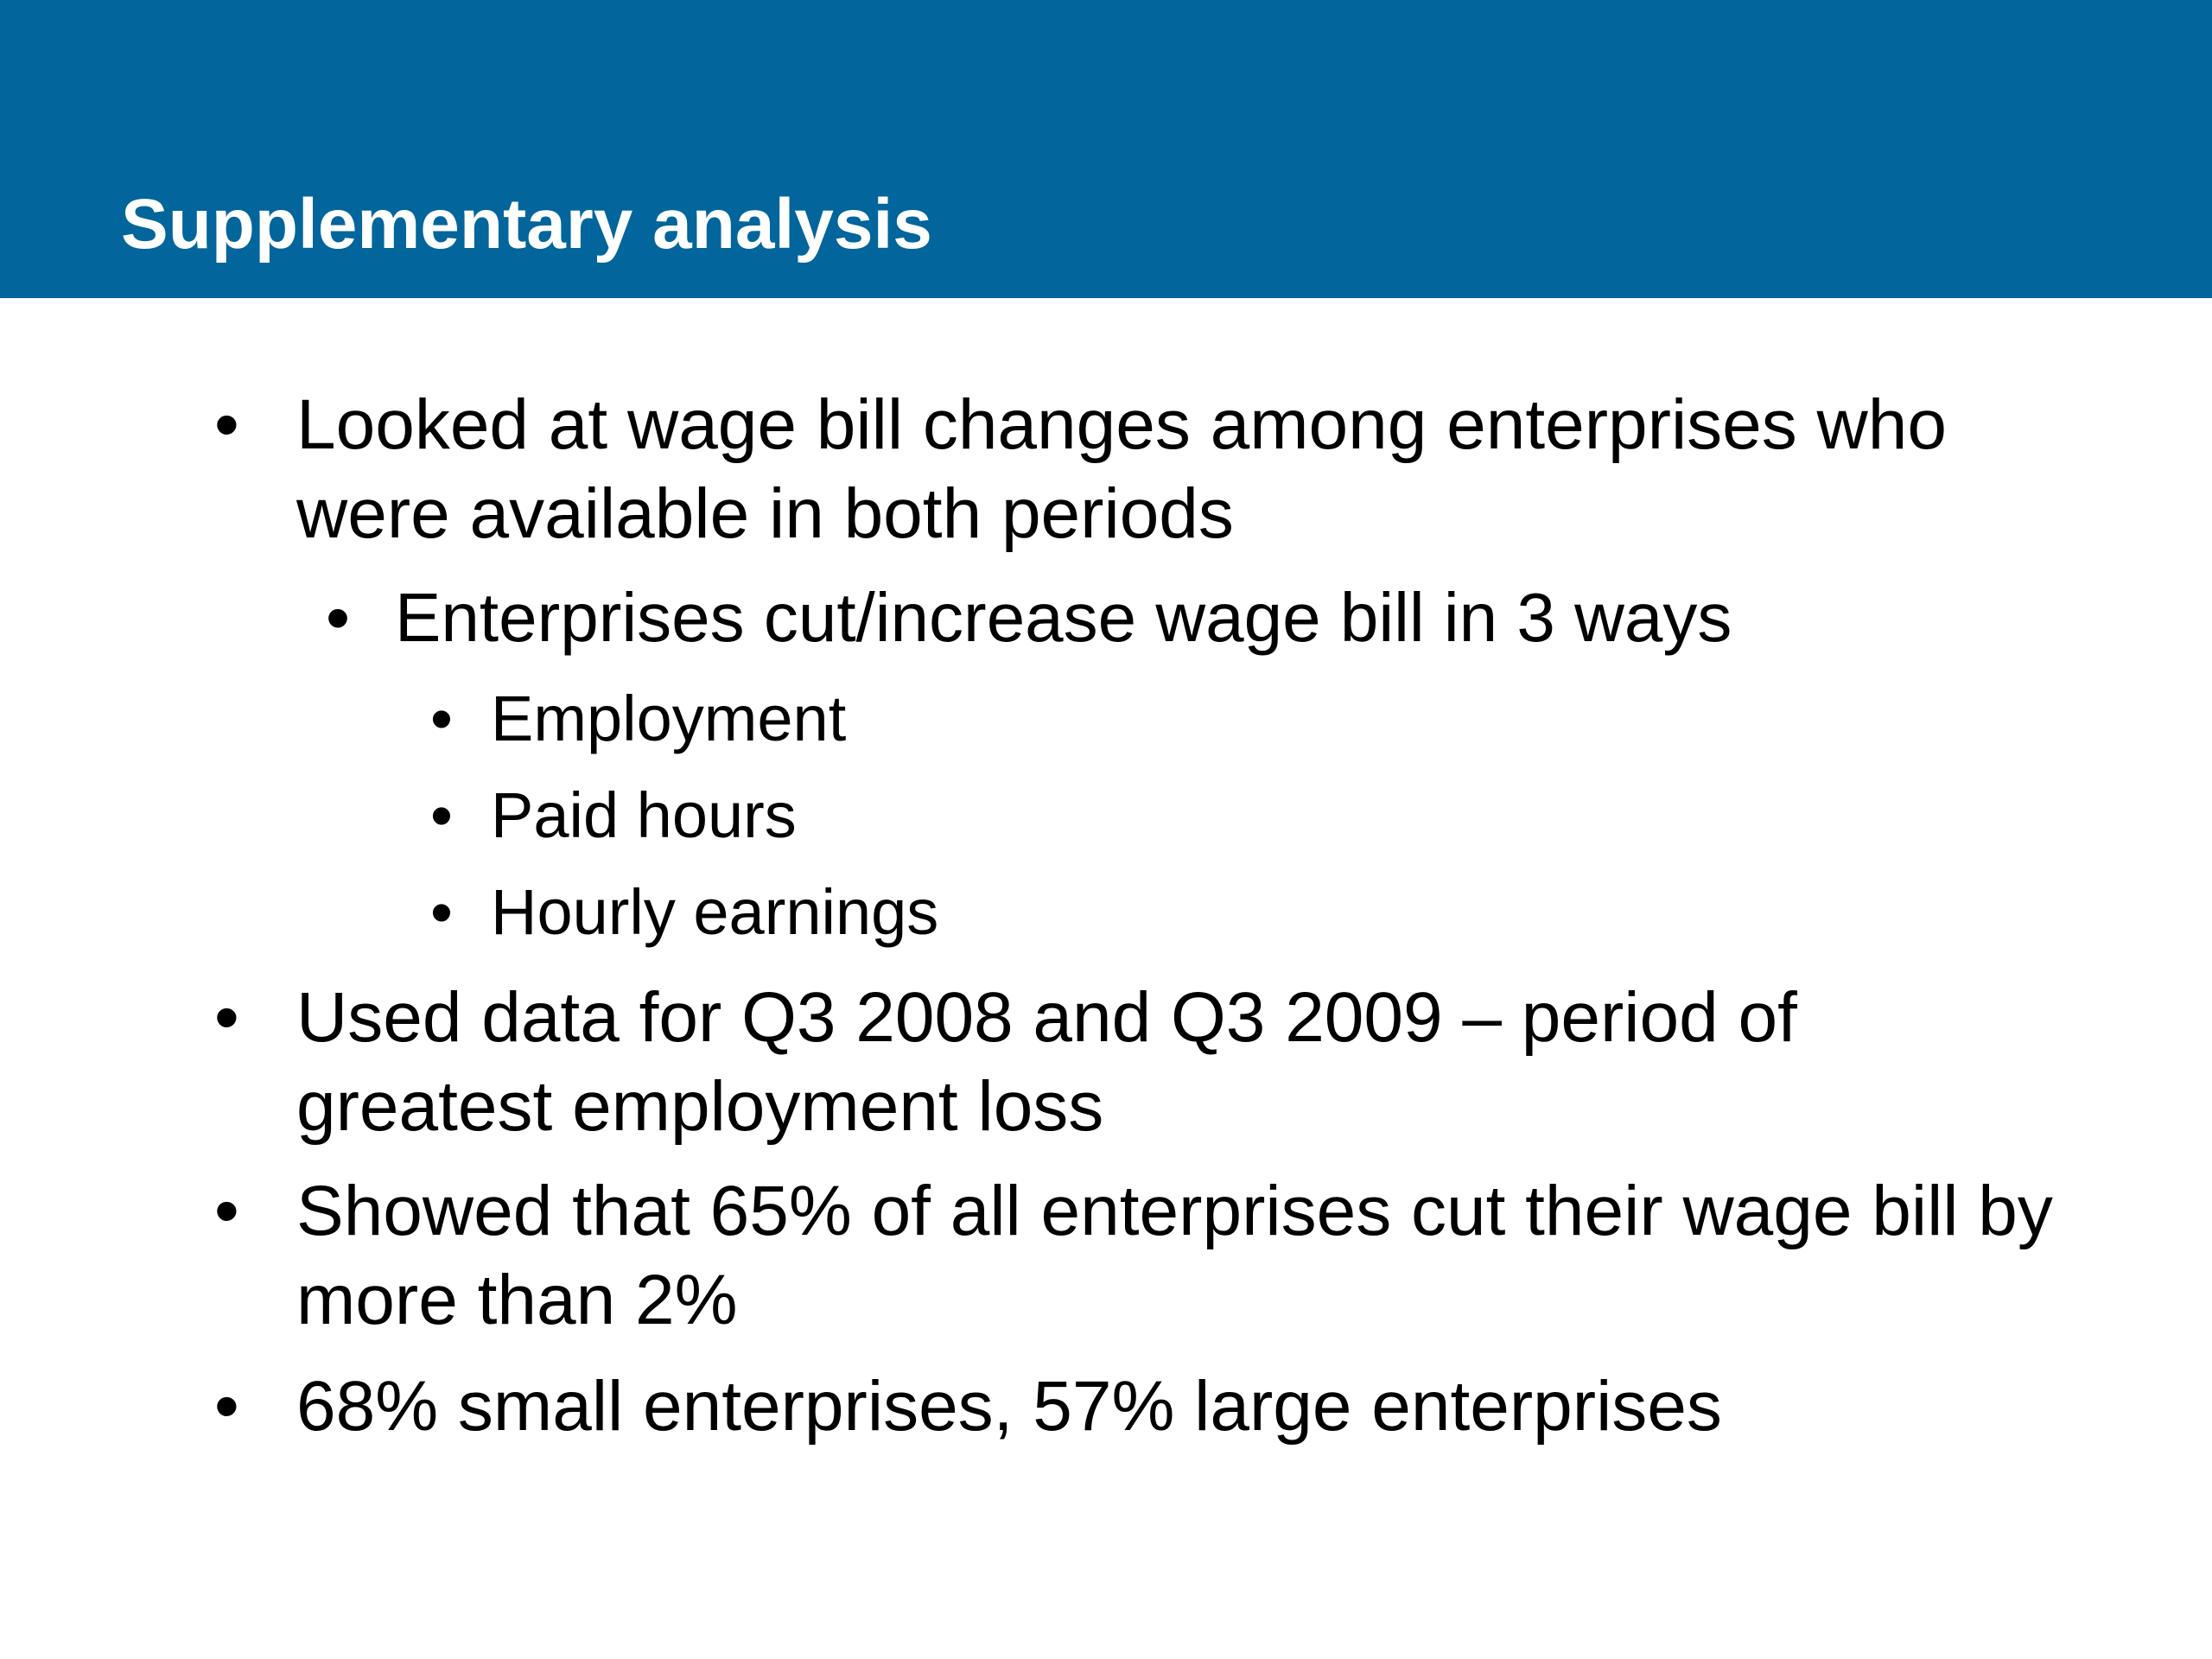  Describe the element at coordinates (644, 815) in the screenshot. I see `bullet-text: Paid hours` at that location.